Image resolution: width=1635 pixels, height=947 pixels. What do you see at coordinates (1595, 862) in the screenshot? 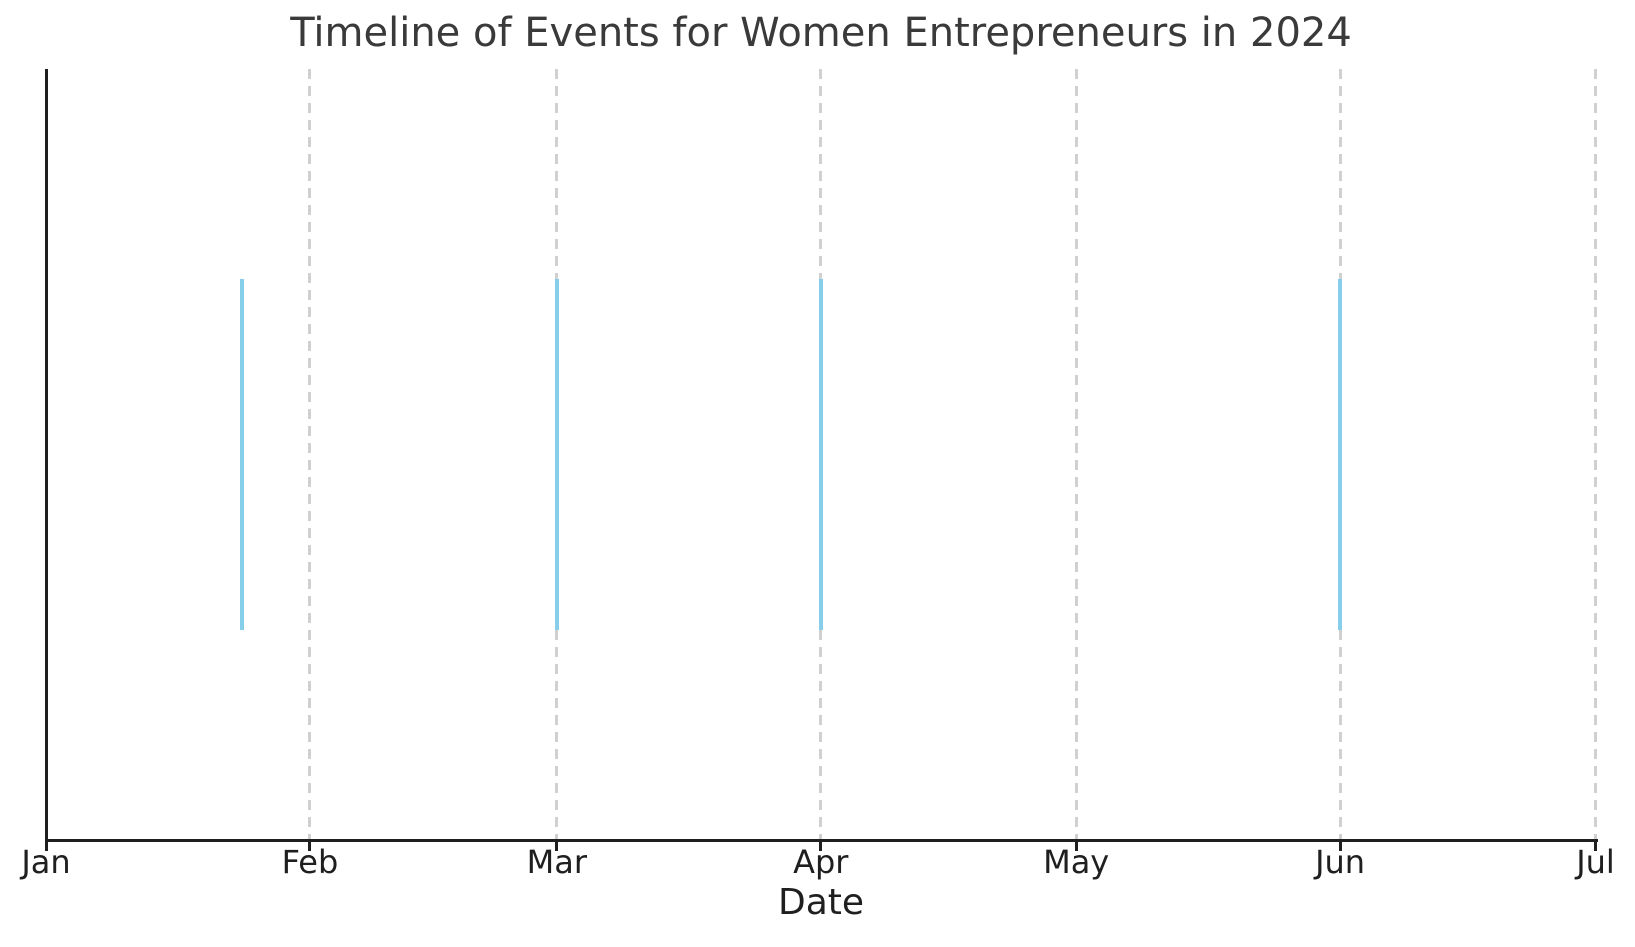
I see `x-axis-tick-label: Jul` at bounding box center [1595, 862].